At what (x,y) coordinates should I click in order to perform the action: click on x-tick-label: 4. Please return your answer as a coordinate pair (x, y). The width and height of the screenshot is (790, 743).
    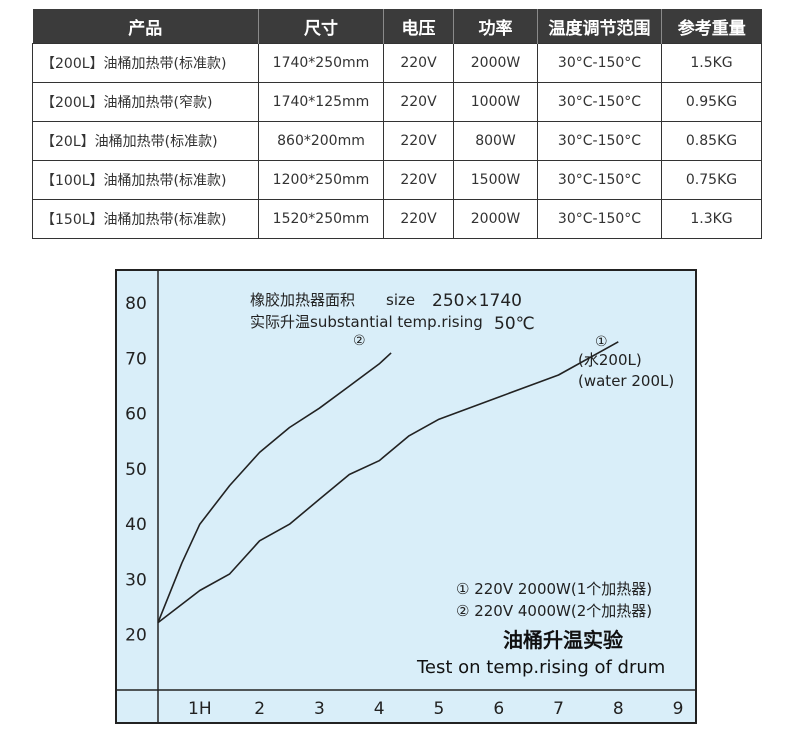
    Looking at the image, I should click on (379, 709).